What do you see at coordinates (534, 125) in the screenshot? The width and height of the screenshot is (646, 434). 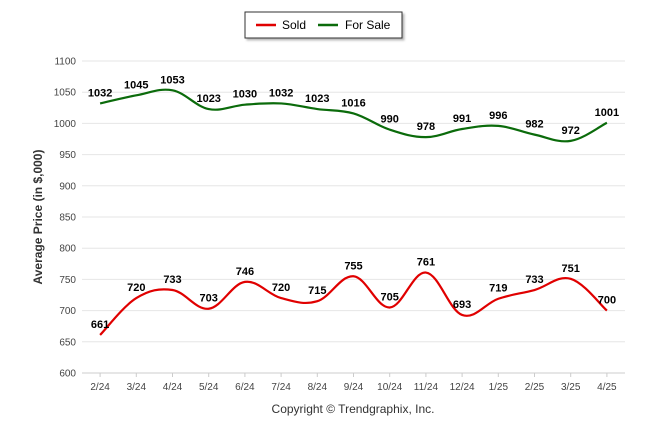 I see `data-label-for-sale: 982` at bounding box center [534, 125].